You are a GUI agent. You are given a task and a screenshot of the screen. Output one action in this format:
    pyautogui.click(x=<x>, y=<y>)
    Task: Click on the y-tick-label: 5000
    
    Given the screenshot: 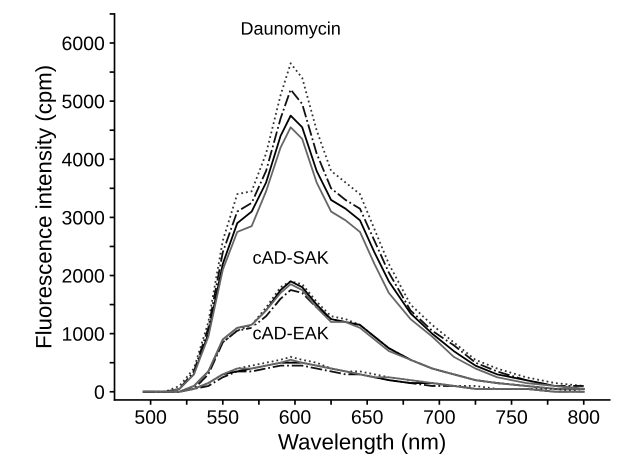 What is the action you would take?
    pyautogui.click(x=83, y=101)
    